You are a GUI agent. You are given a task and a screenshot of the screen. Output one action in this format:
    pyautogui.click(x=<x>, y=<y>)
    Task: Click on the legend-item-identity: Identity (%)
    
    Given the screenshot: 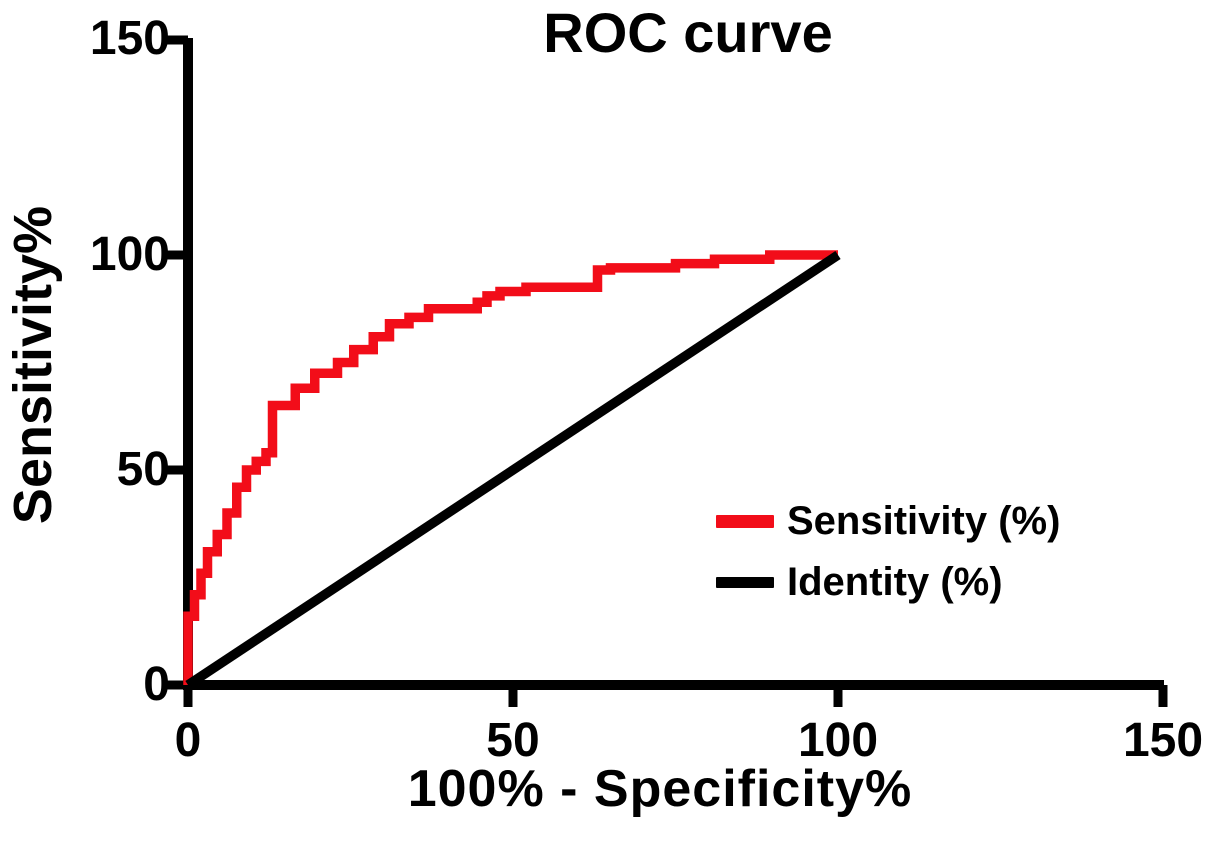 What is the action you would take?
    pyautogui.click(x=859, y=582)
    